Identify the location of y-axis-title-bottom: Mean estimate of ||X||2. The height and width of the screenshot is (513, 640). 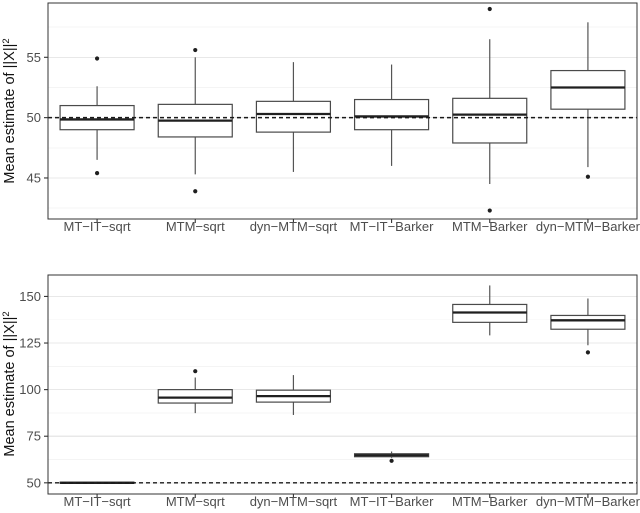
(9, 383).